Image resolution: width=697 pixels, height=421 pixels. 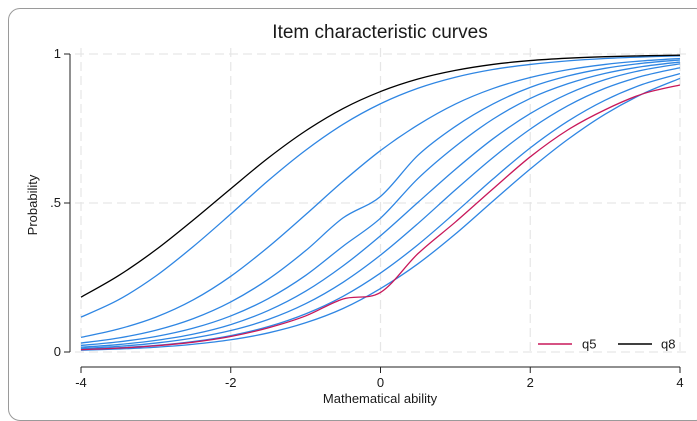 What do you see at coordinates (231, 382) in the screenshot?
I see `x-tick-label-1: -2` at bounding box center [231, 382].